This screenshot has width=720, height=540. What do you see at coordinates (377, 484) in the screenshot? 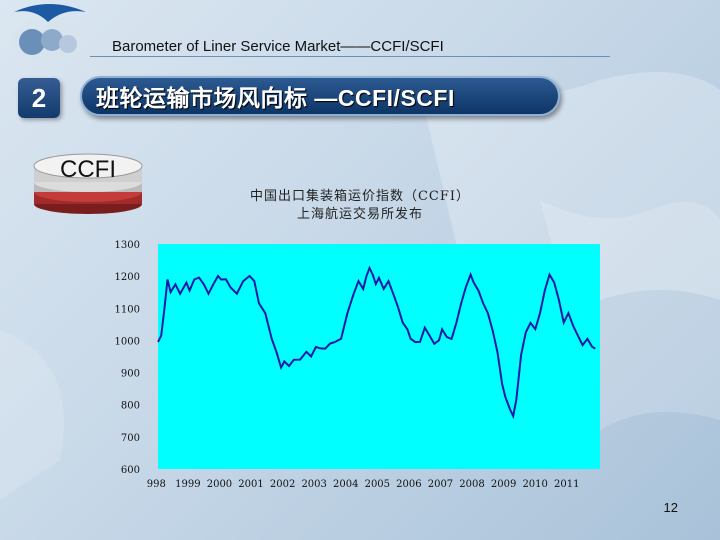
I see `x-tick-label: 2005` at bounding box center [377, 484].